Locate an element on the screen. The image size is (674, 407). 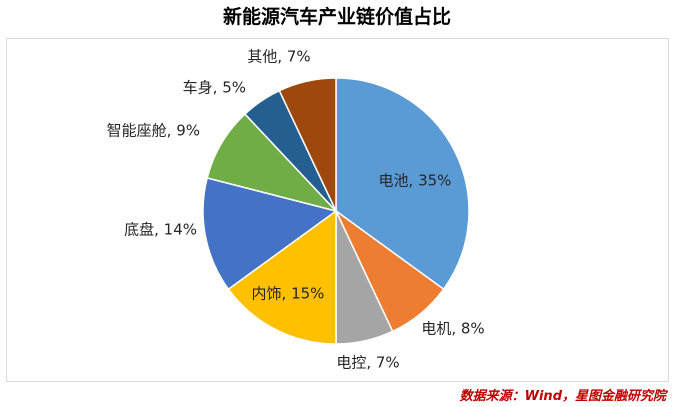
slice-label-5: 底盘, 14% is located at coordinates (160, 230).